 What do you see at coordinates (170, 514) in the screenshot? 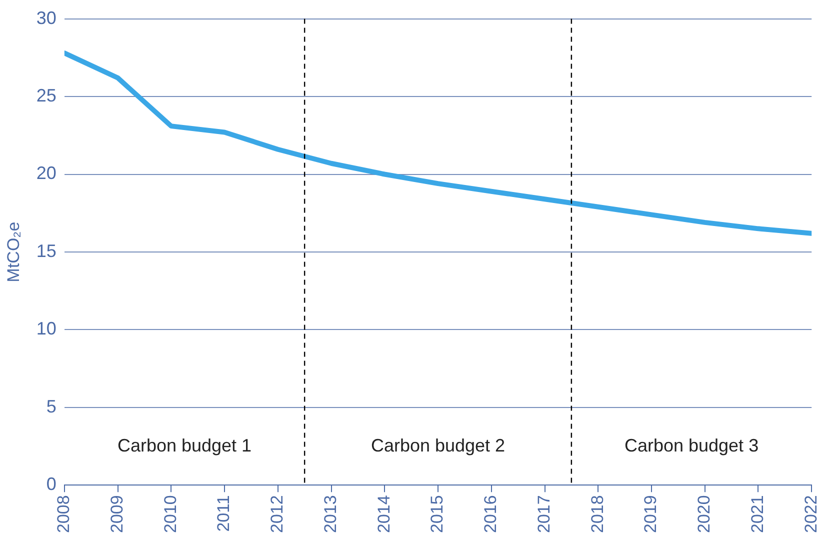
I see `x-tick-label: 2010` at bounding box center [170, 514].